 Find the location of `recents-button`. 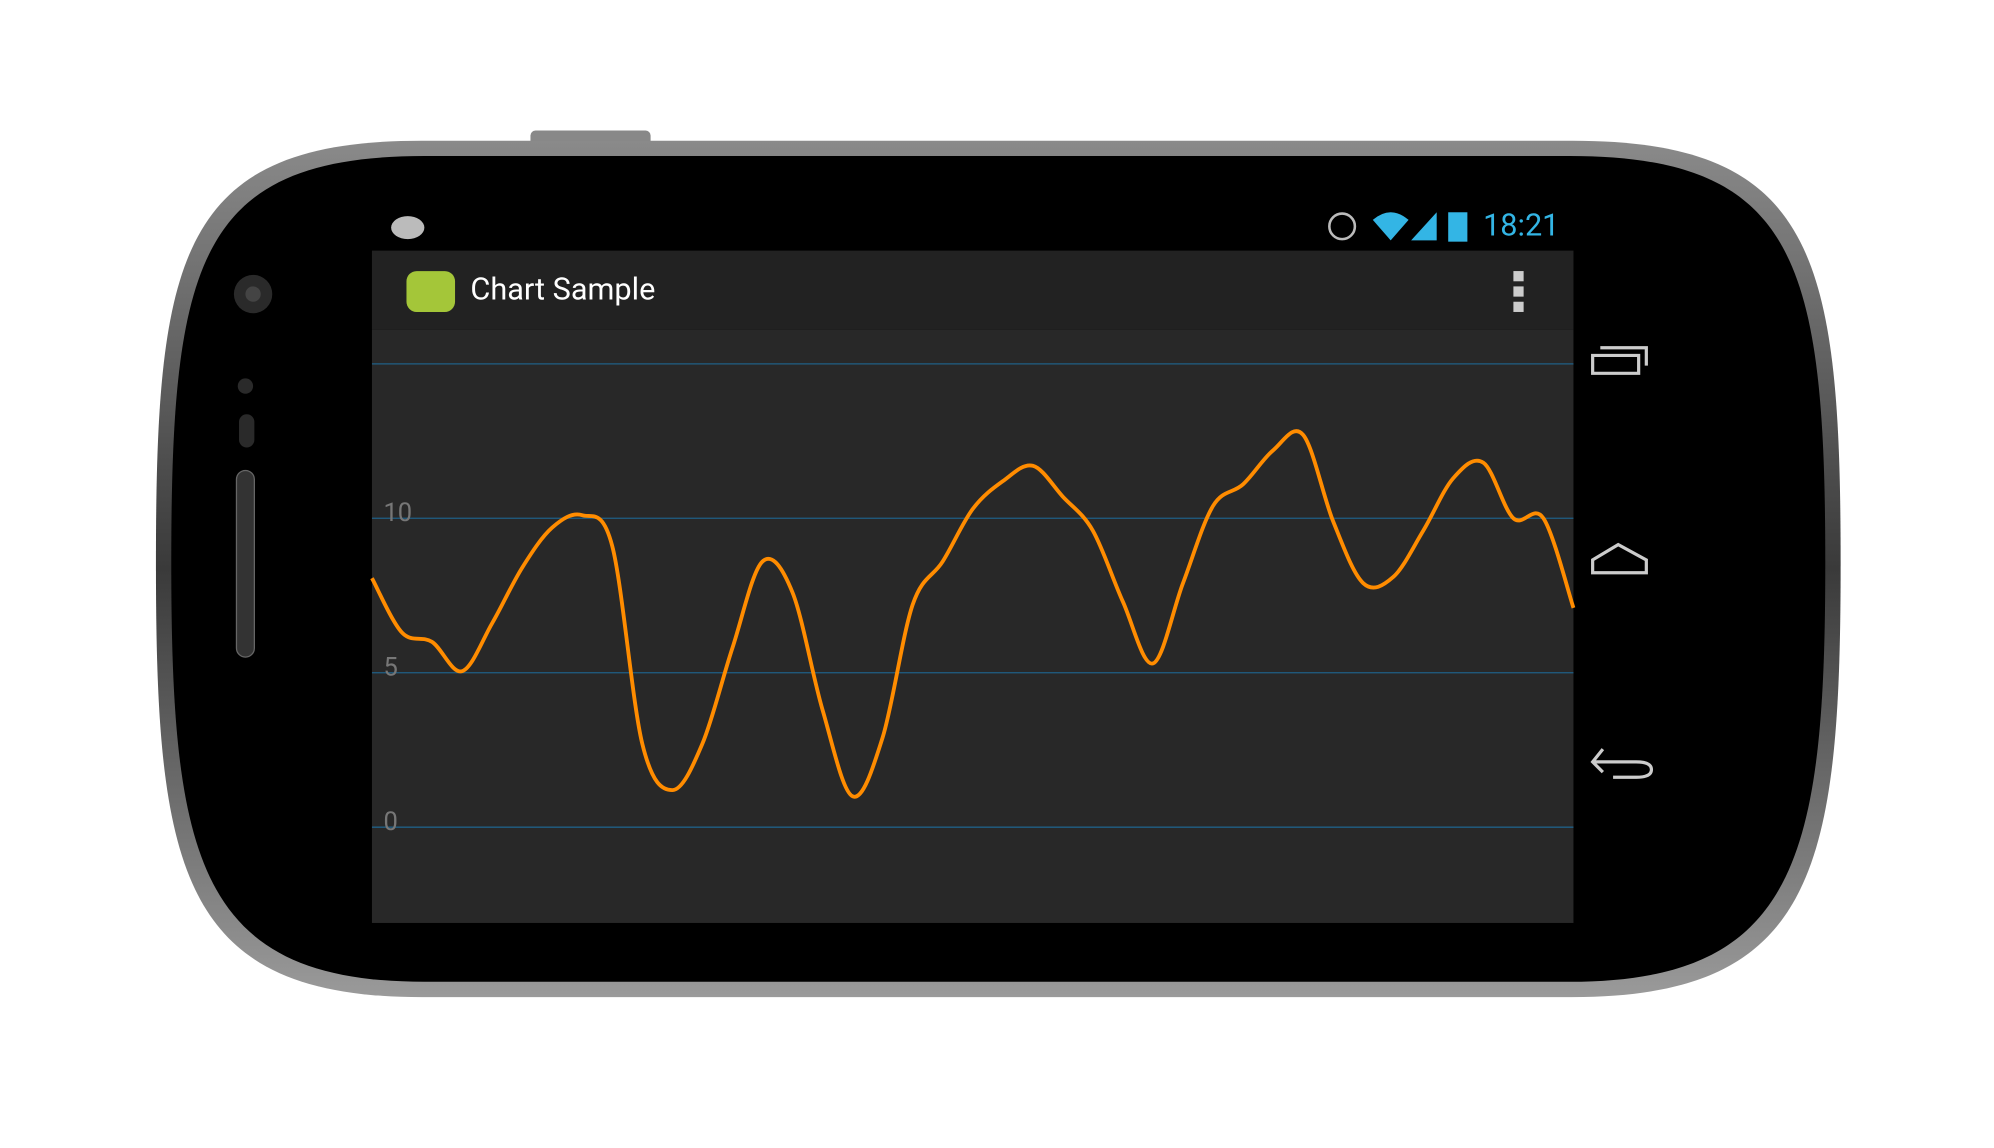

recents-button is located at coordinates (1619, 360).